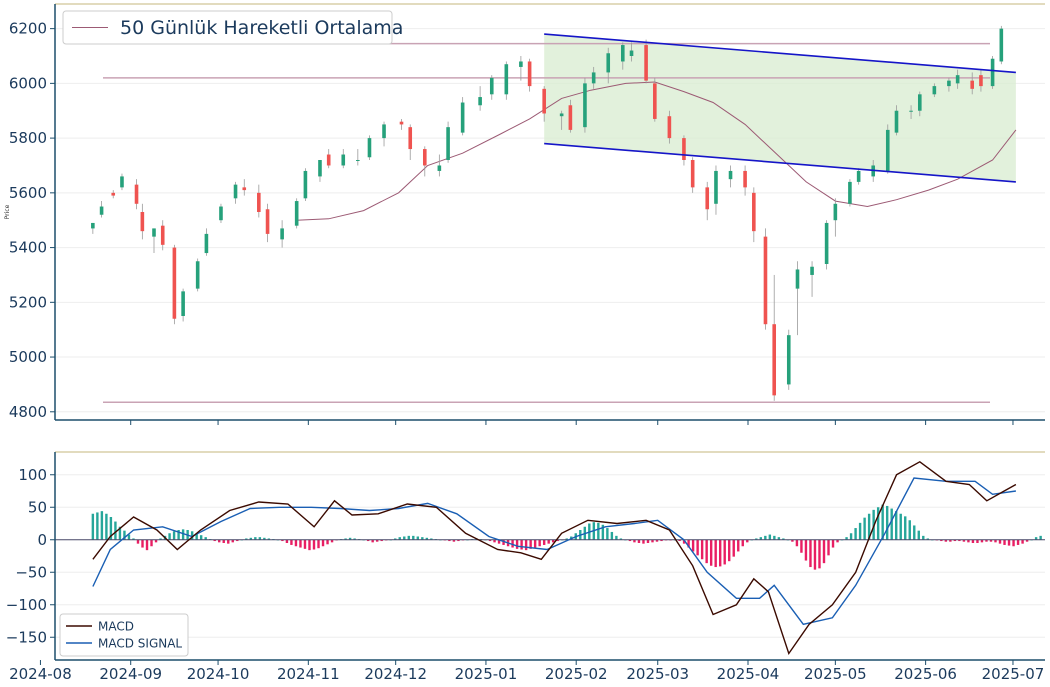 This screenshot has width=1050, height=687. Describe the element at coordinates (218, 674) in the screenshot. I see `macd-xtick-label: 2024-10` at that location.